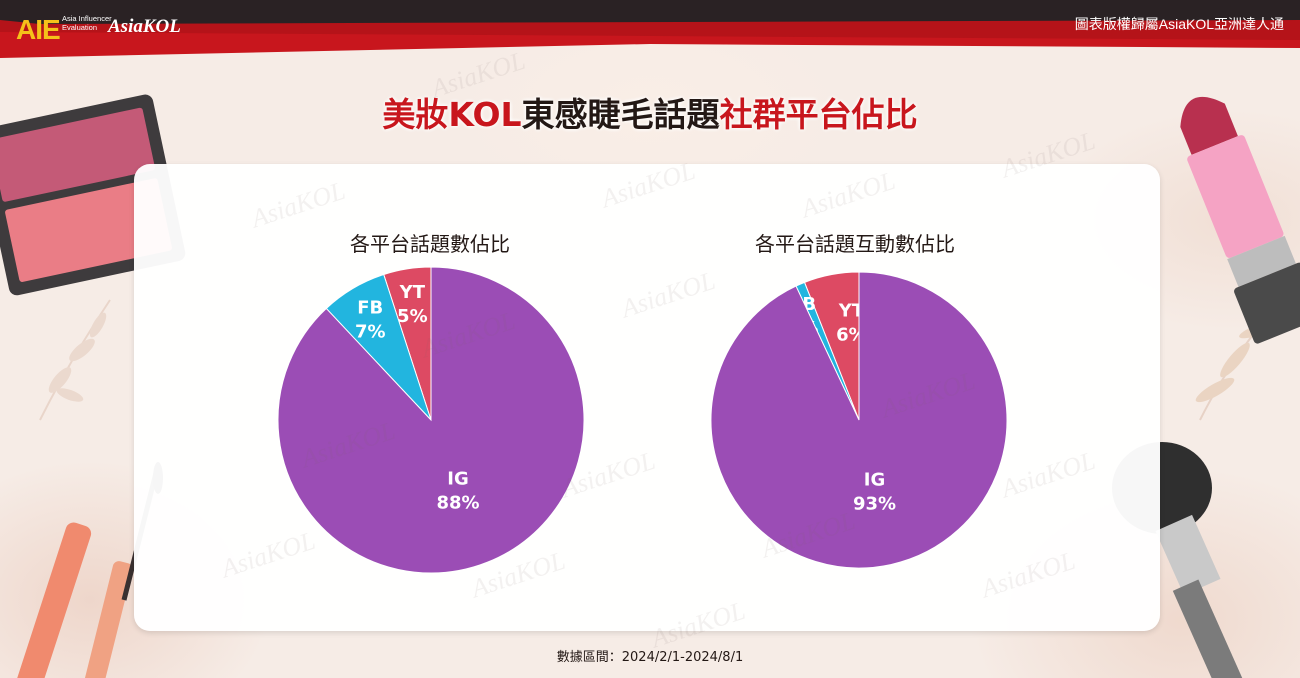 This screenshot has height=678, width=1300. What do you see at coordinates (431, 420) in the screenshot?
I see `chart-1-slice-ig` at bounding box center [431, 420].